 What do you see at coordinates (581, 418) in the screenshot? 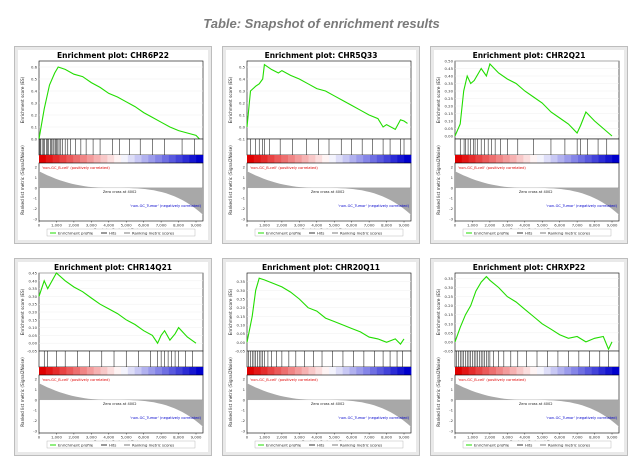
I see `negative-correlation-label: 'non-GC_Tumor' (negatively correlated)` at bounding box center [581, 418].